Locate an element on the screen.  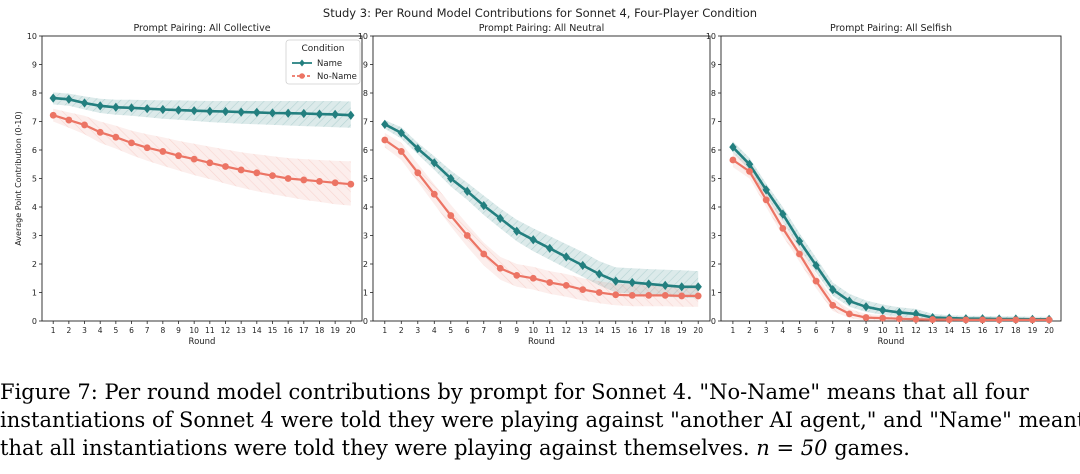
y-tick-label: 2 is located at coordinates (713, 264).